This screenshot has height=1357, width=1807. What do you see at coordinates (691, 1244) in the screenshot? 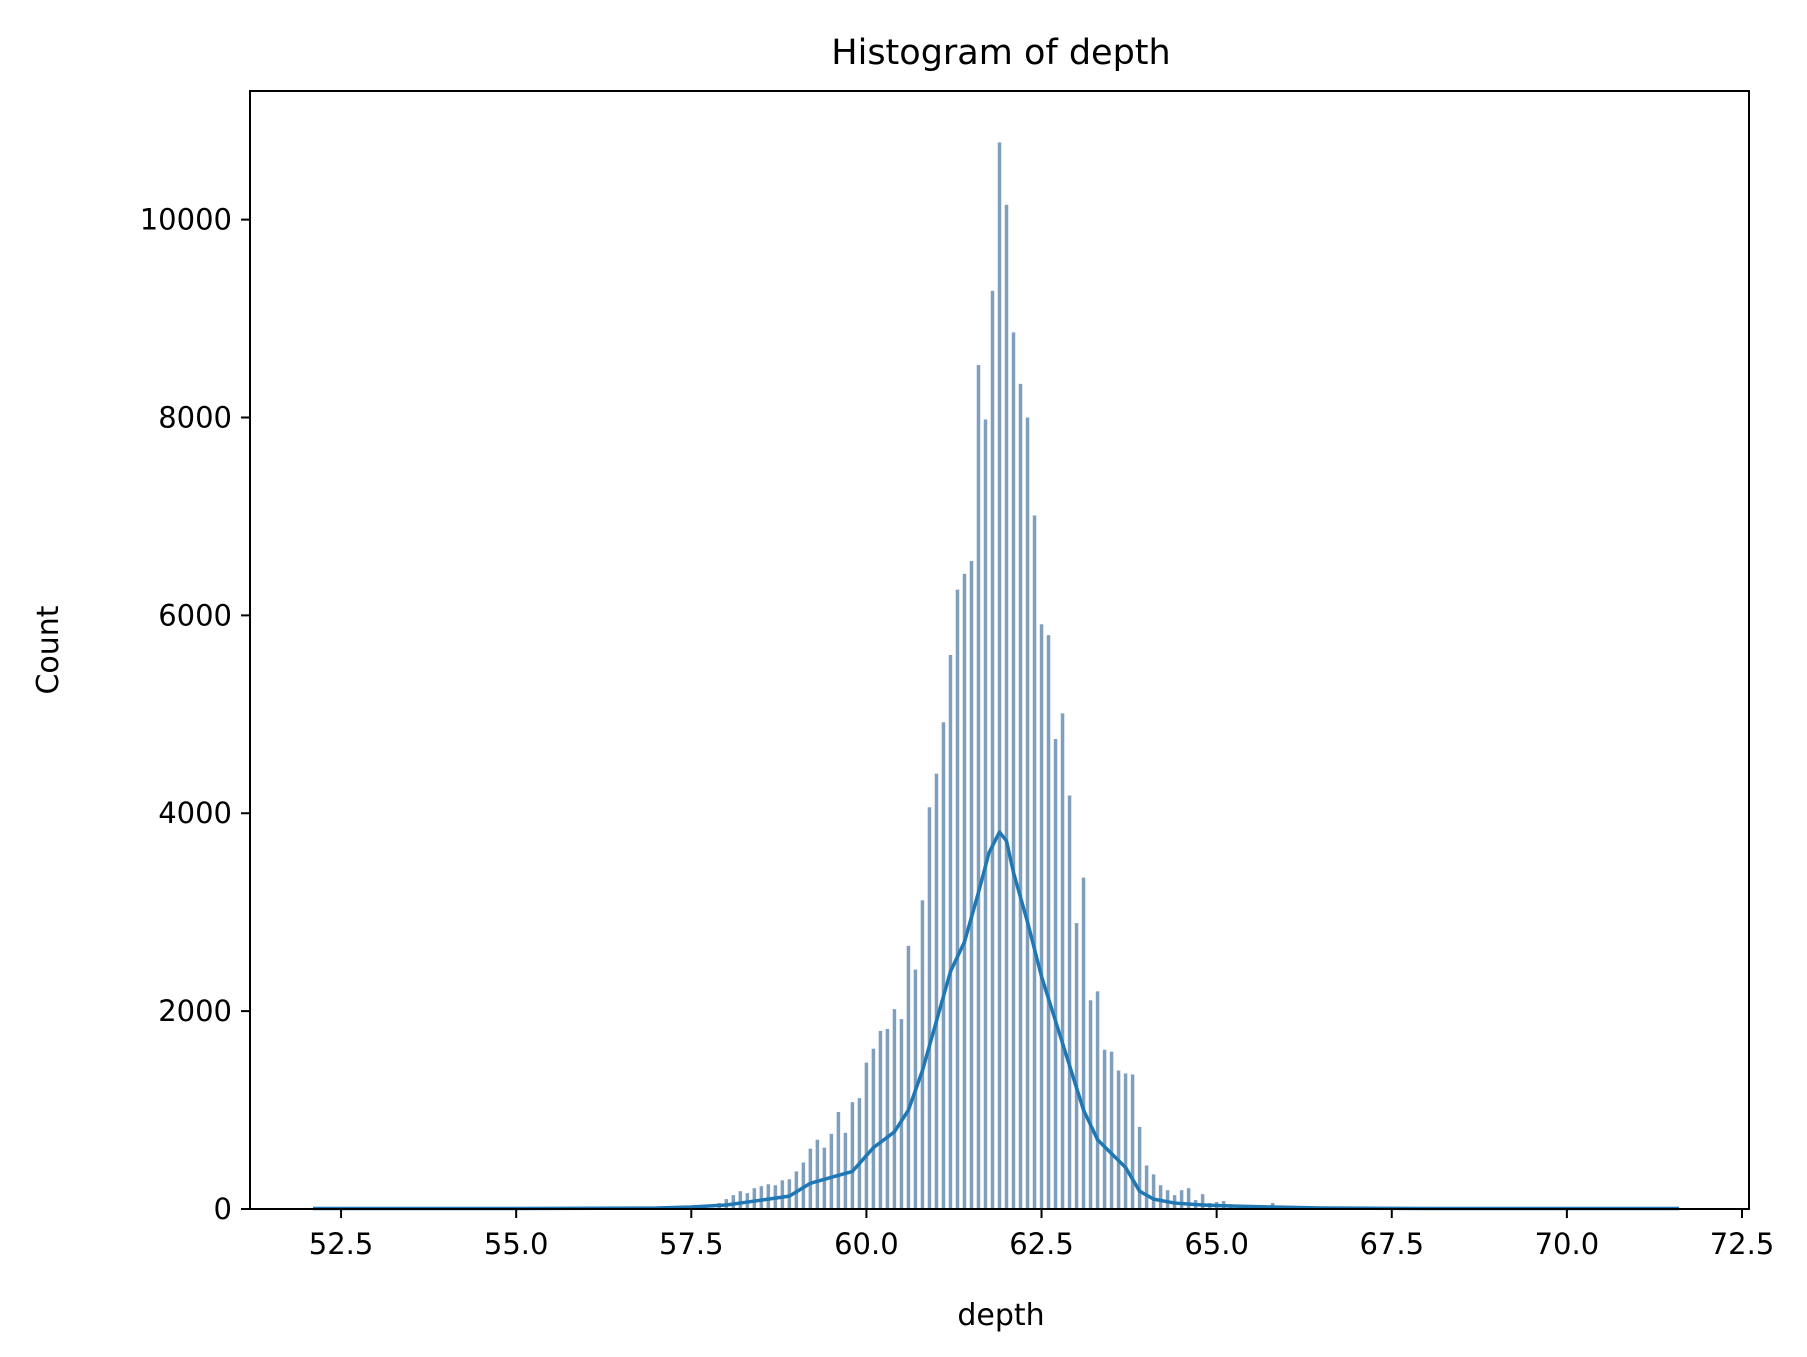
I see `x-tick-label: 57.5` at bounding box center [691, 1244].